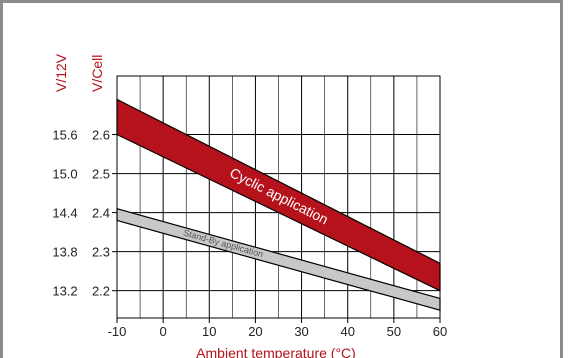 Image resolution: width=569 pixels, height=358 pixels. What do you see at coordinates (101, 174) in the screenshot?
I see `y-tick-label-cell: 2.5` at bounding box center [101, 174].